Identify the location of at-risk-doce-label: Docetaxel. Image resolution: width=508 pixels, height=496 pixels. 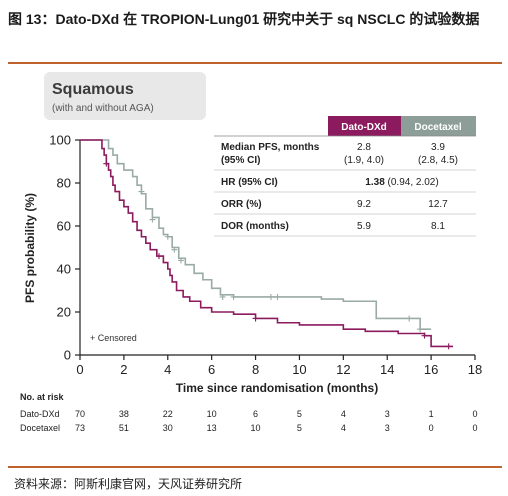
(40, 428).